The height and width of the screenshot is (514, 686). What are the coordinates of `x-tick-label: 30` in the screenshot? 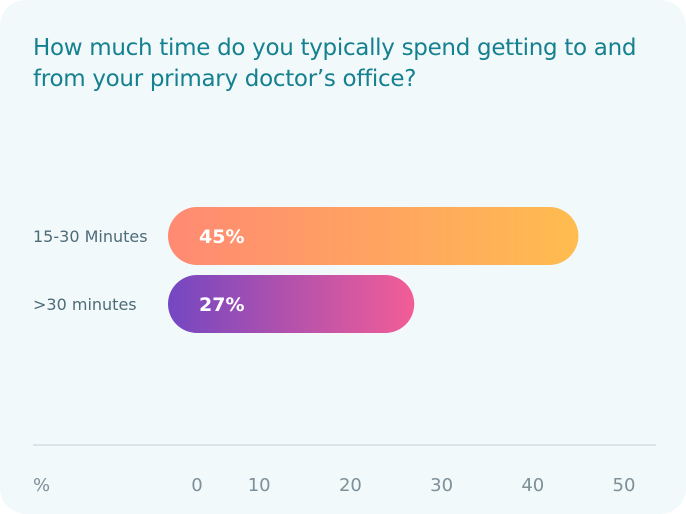 It's located at (441, 485).